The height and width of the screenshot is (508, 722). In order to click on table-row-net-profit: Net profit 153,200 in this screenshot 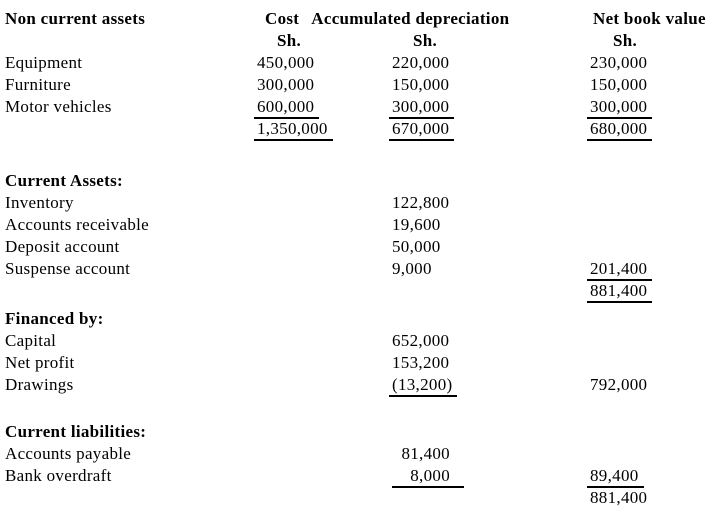, I will do `click(361, 363)`.